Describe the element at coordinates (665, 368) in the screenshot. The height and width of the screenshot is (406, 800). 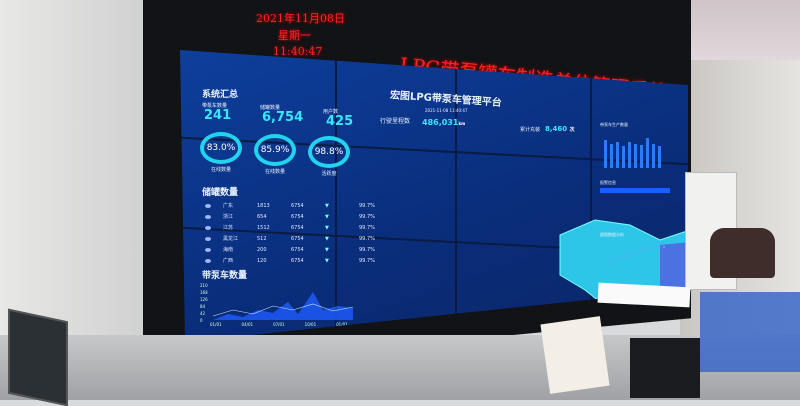
I see `laptop` at that location.